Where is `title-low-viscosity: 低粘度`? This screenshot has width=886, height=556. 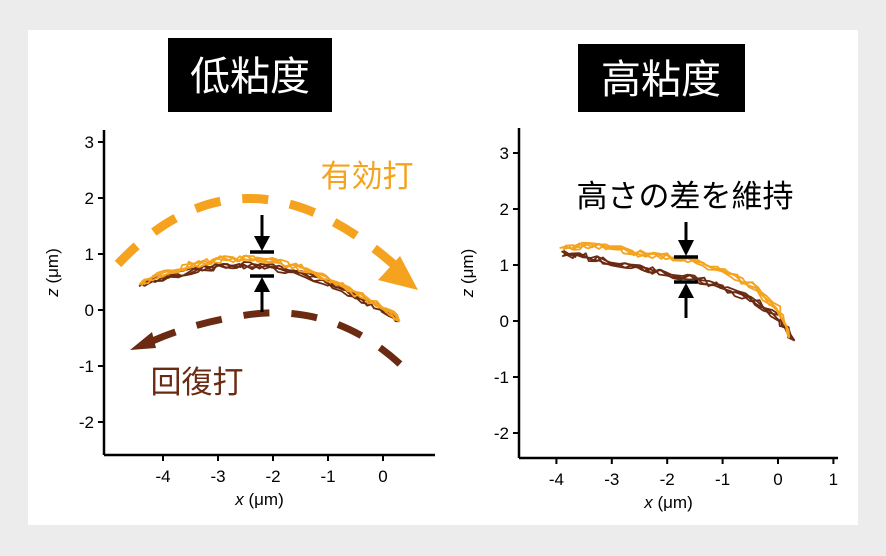 title-low-viscosity: 低粘度 is located at coordinates (250, 77).